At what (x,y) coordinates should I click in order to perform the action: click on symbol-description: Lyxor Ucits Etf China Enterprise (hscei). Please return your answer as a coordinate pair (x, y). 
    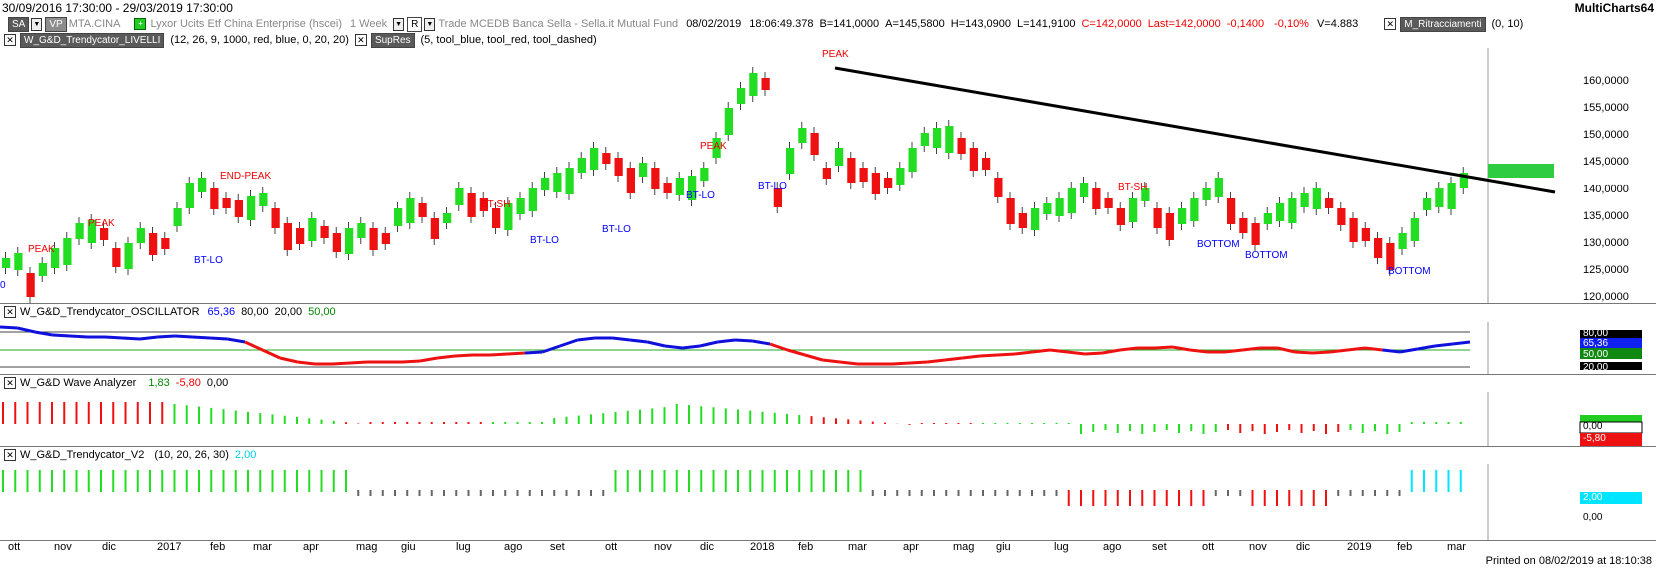
    Looking at the image, I should click on (246, 24).